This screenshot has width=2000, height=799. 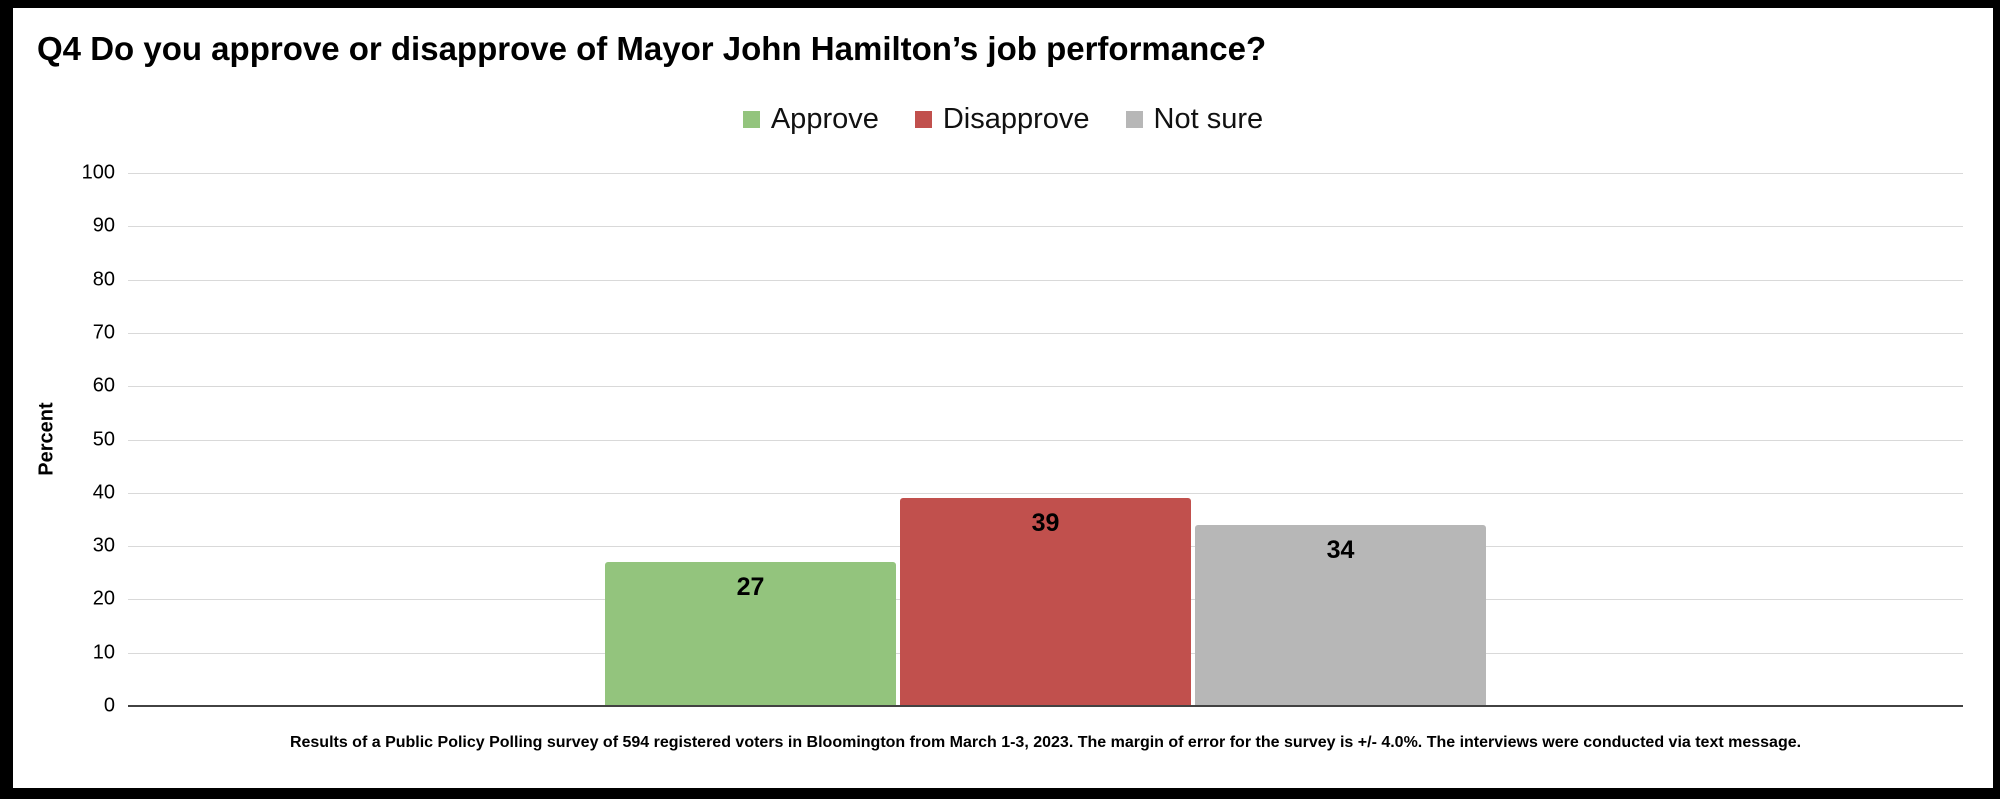 I want to click on y-tick-label-40: 40, so click(x=103, y=492).